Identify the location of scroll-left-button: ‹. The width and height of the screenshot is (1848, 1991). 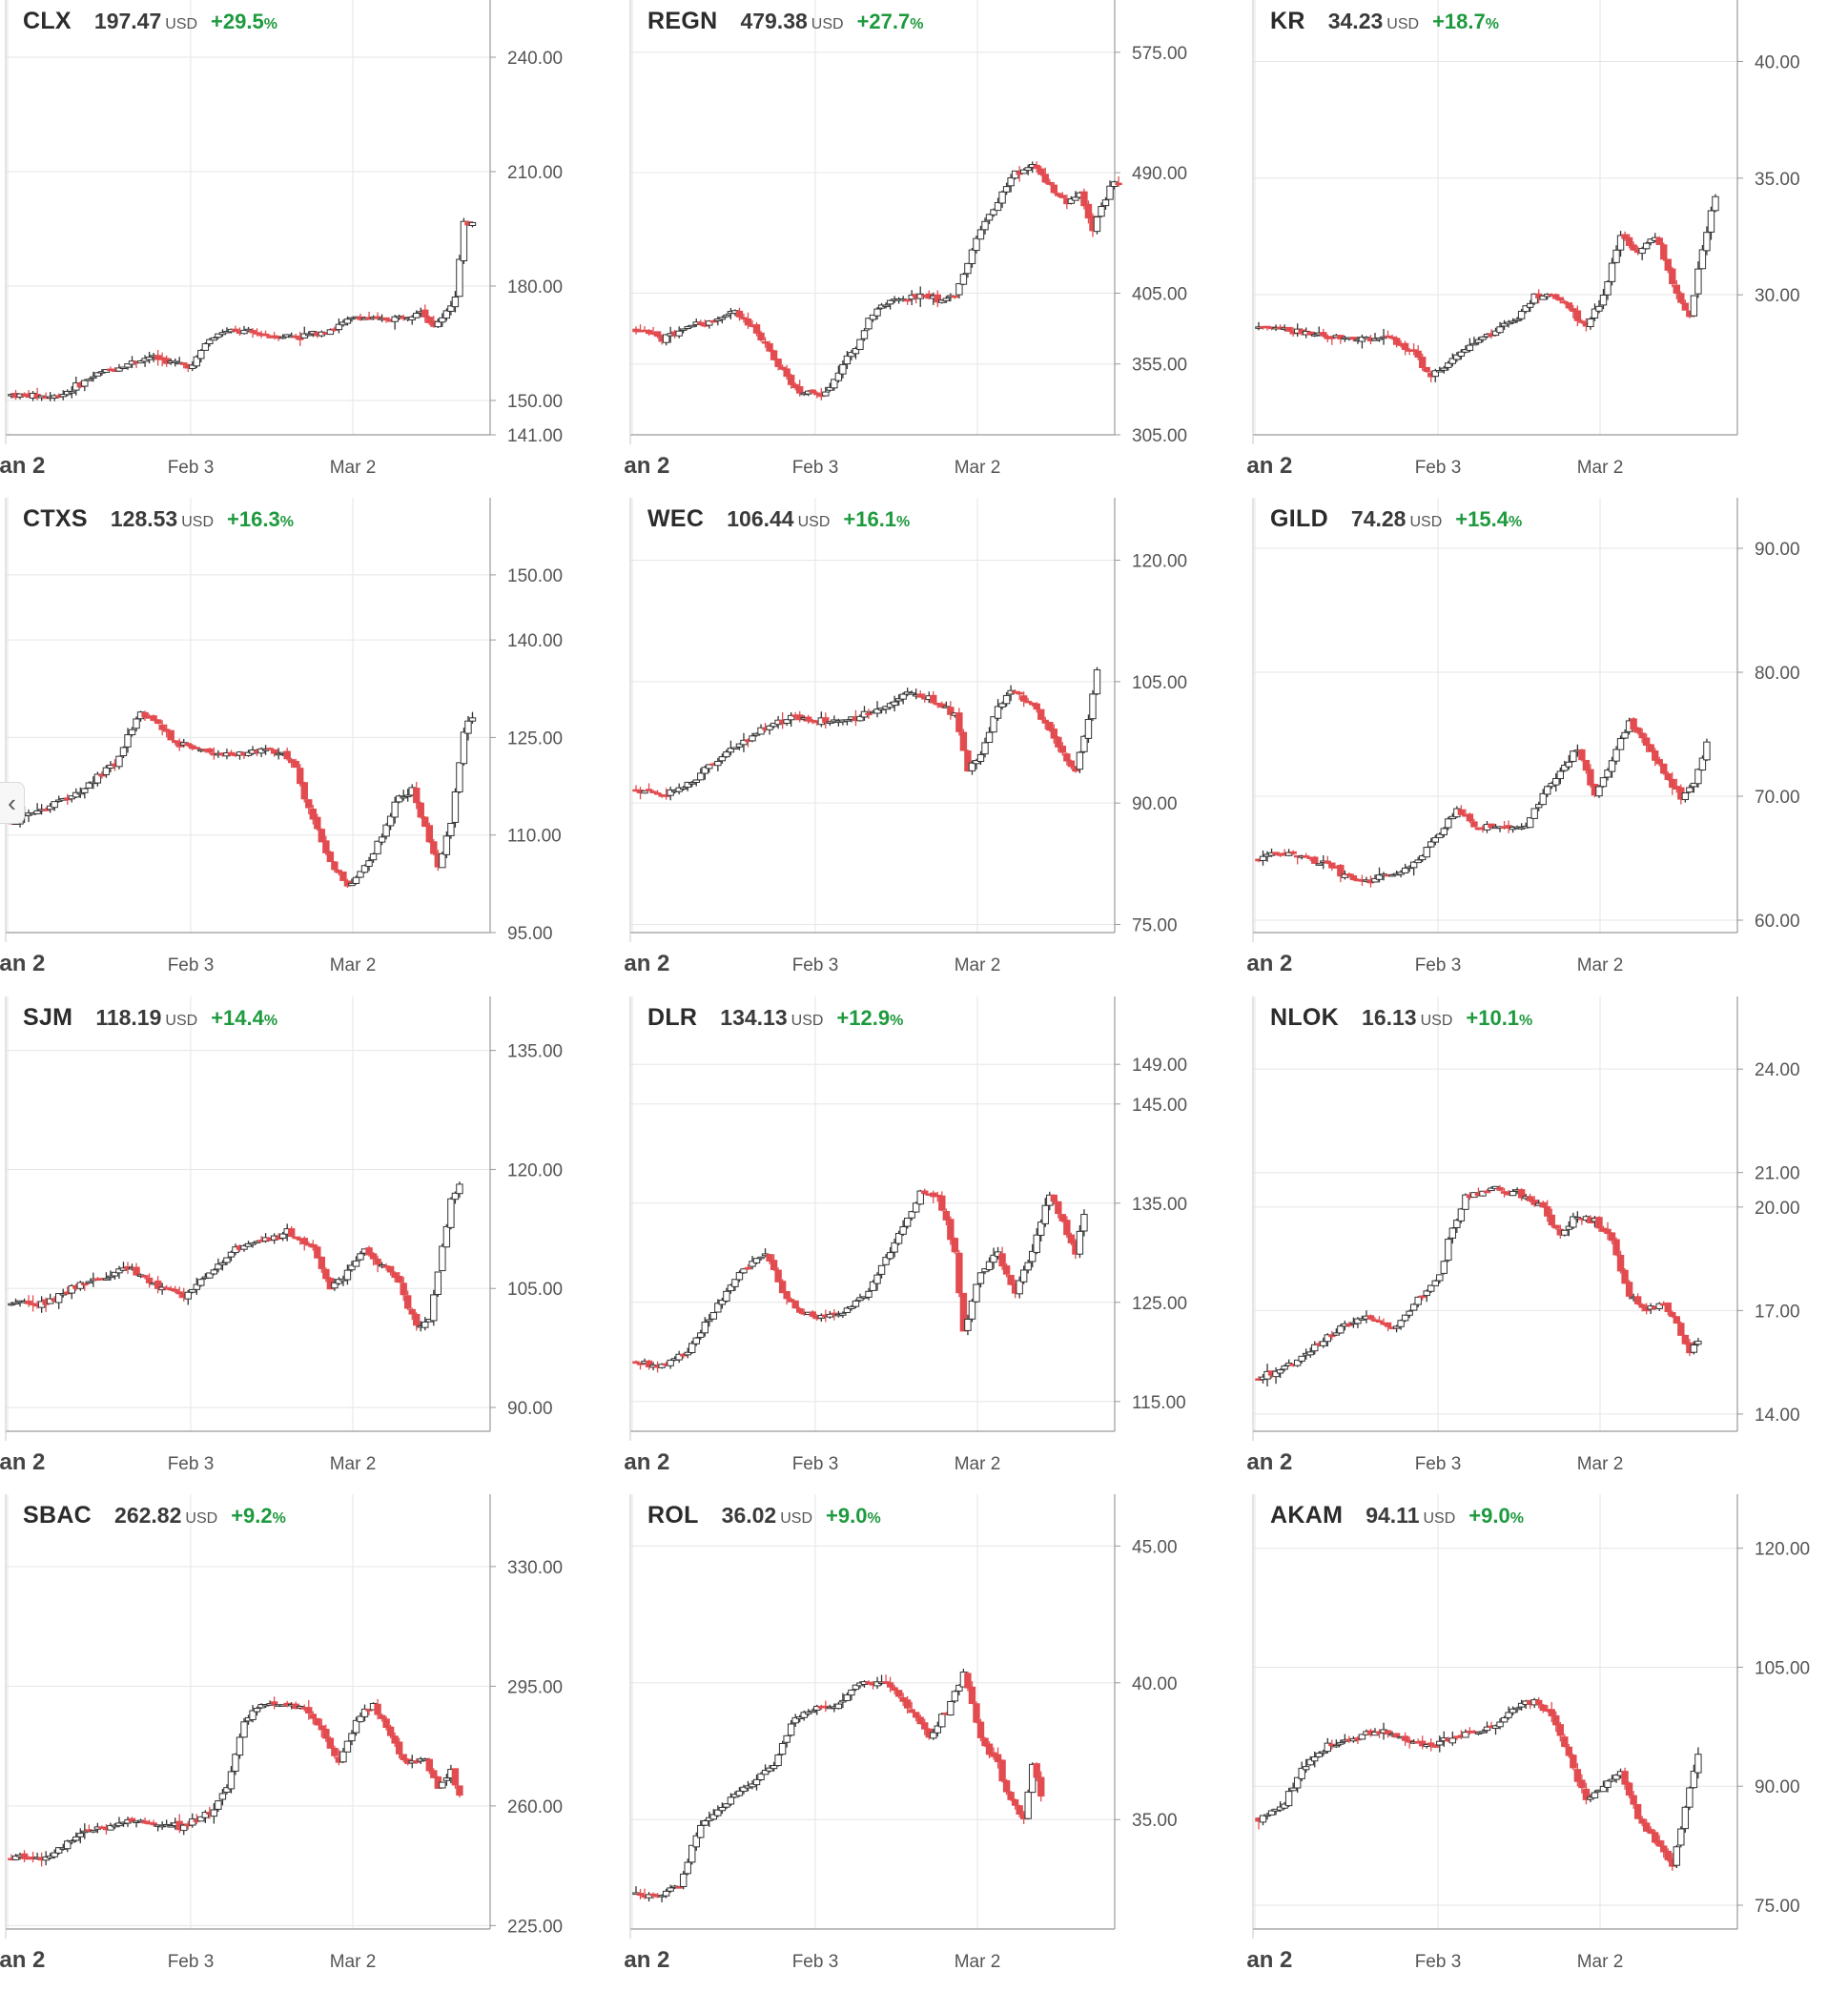
(12, 803).